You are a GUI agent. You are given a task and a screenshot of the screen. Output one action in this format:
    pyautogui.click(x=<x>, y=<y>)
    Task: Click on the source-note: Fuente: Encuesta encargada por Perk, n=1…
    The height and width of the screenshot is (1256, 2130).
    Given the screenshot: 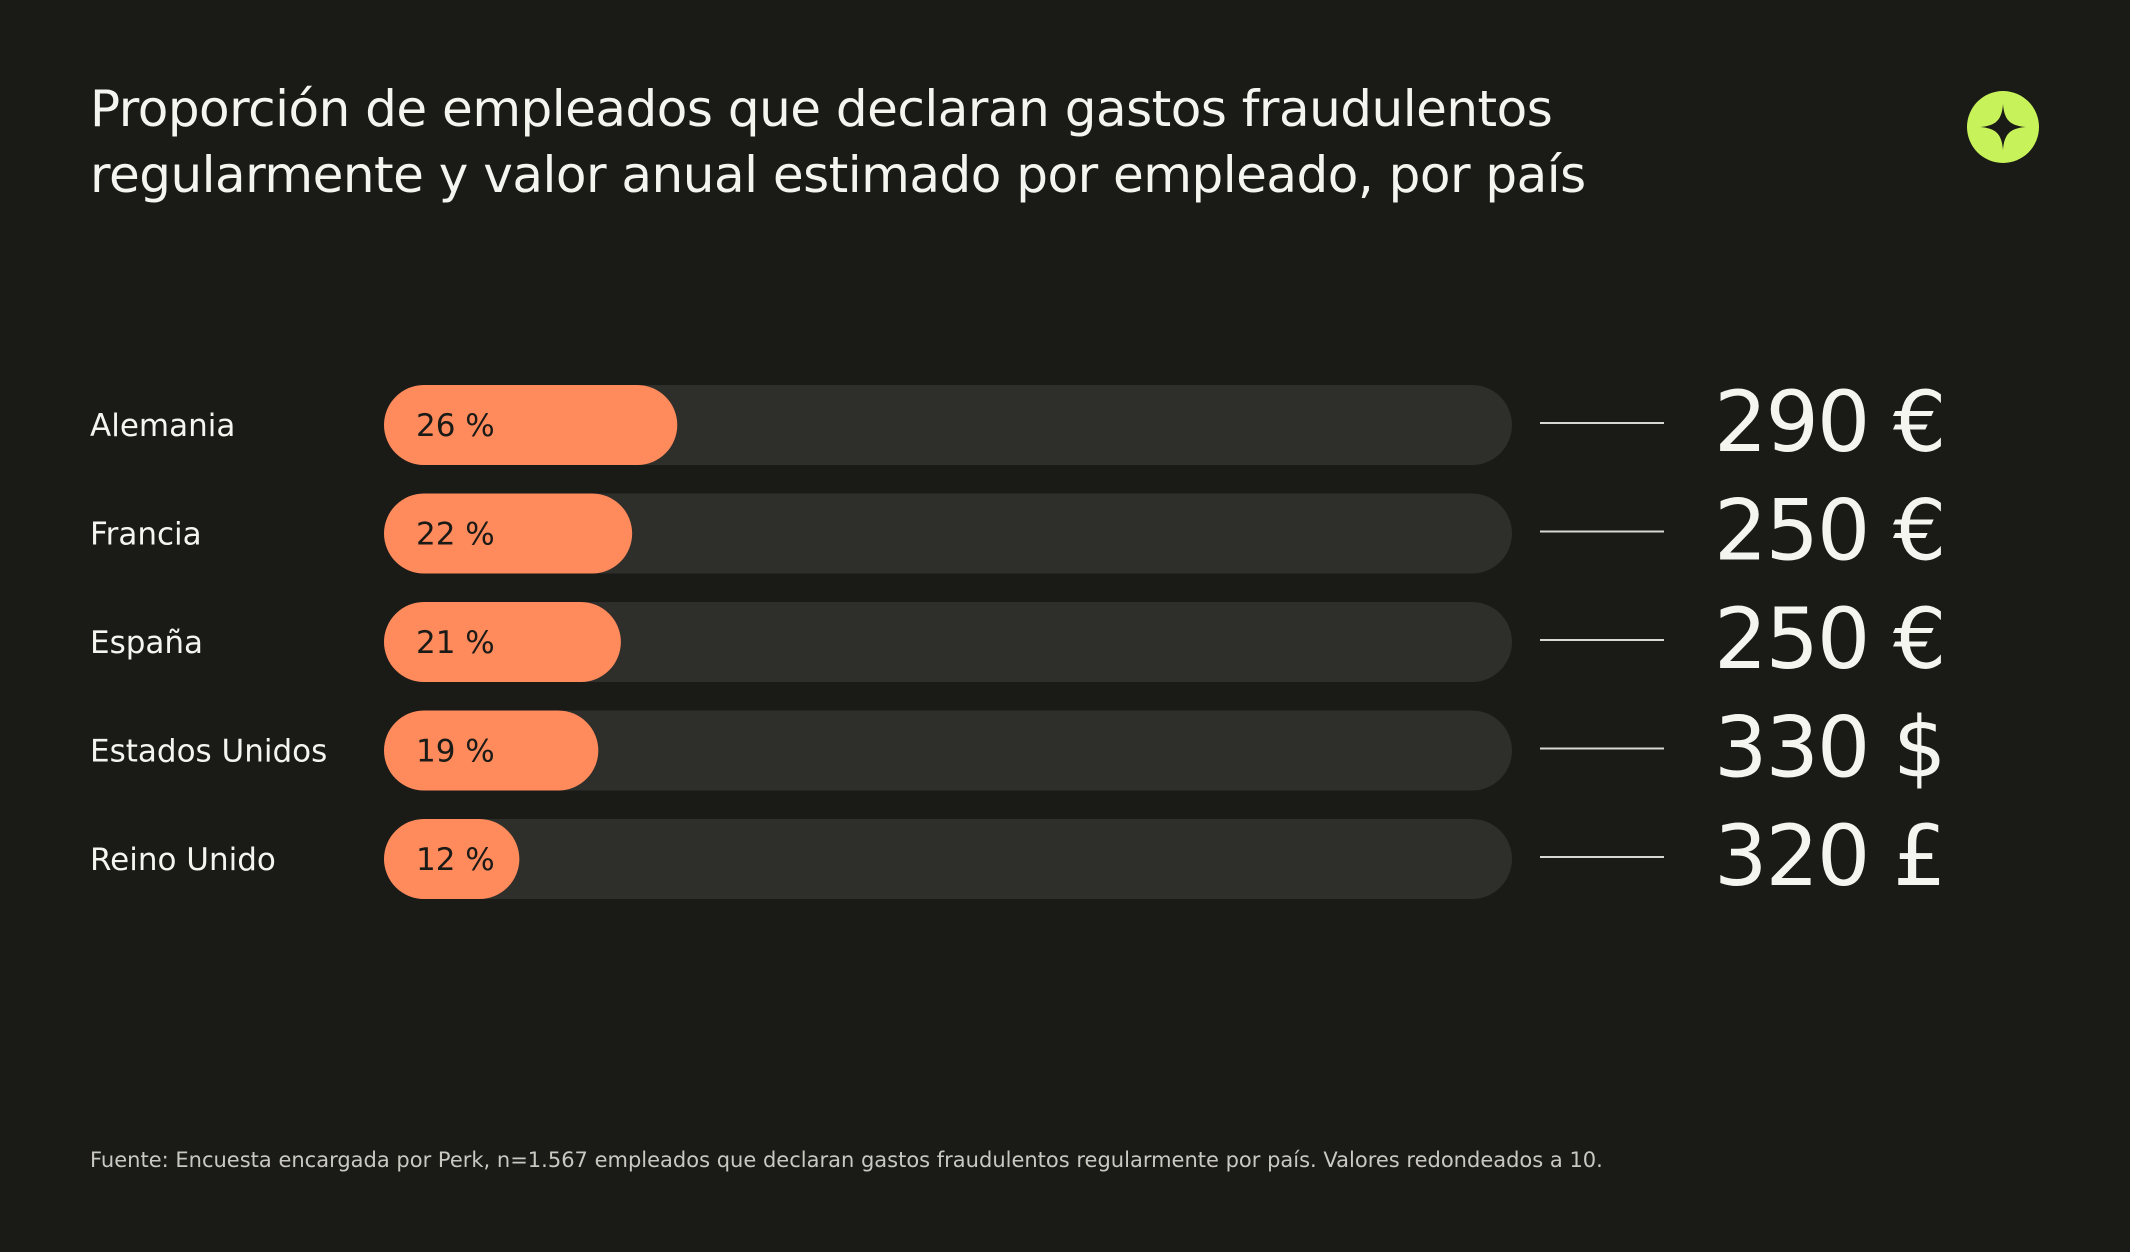 What is the action you would take?
    pyautogui.click(x=846, y=1160)
    